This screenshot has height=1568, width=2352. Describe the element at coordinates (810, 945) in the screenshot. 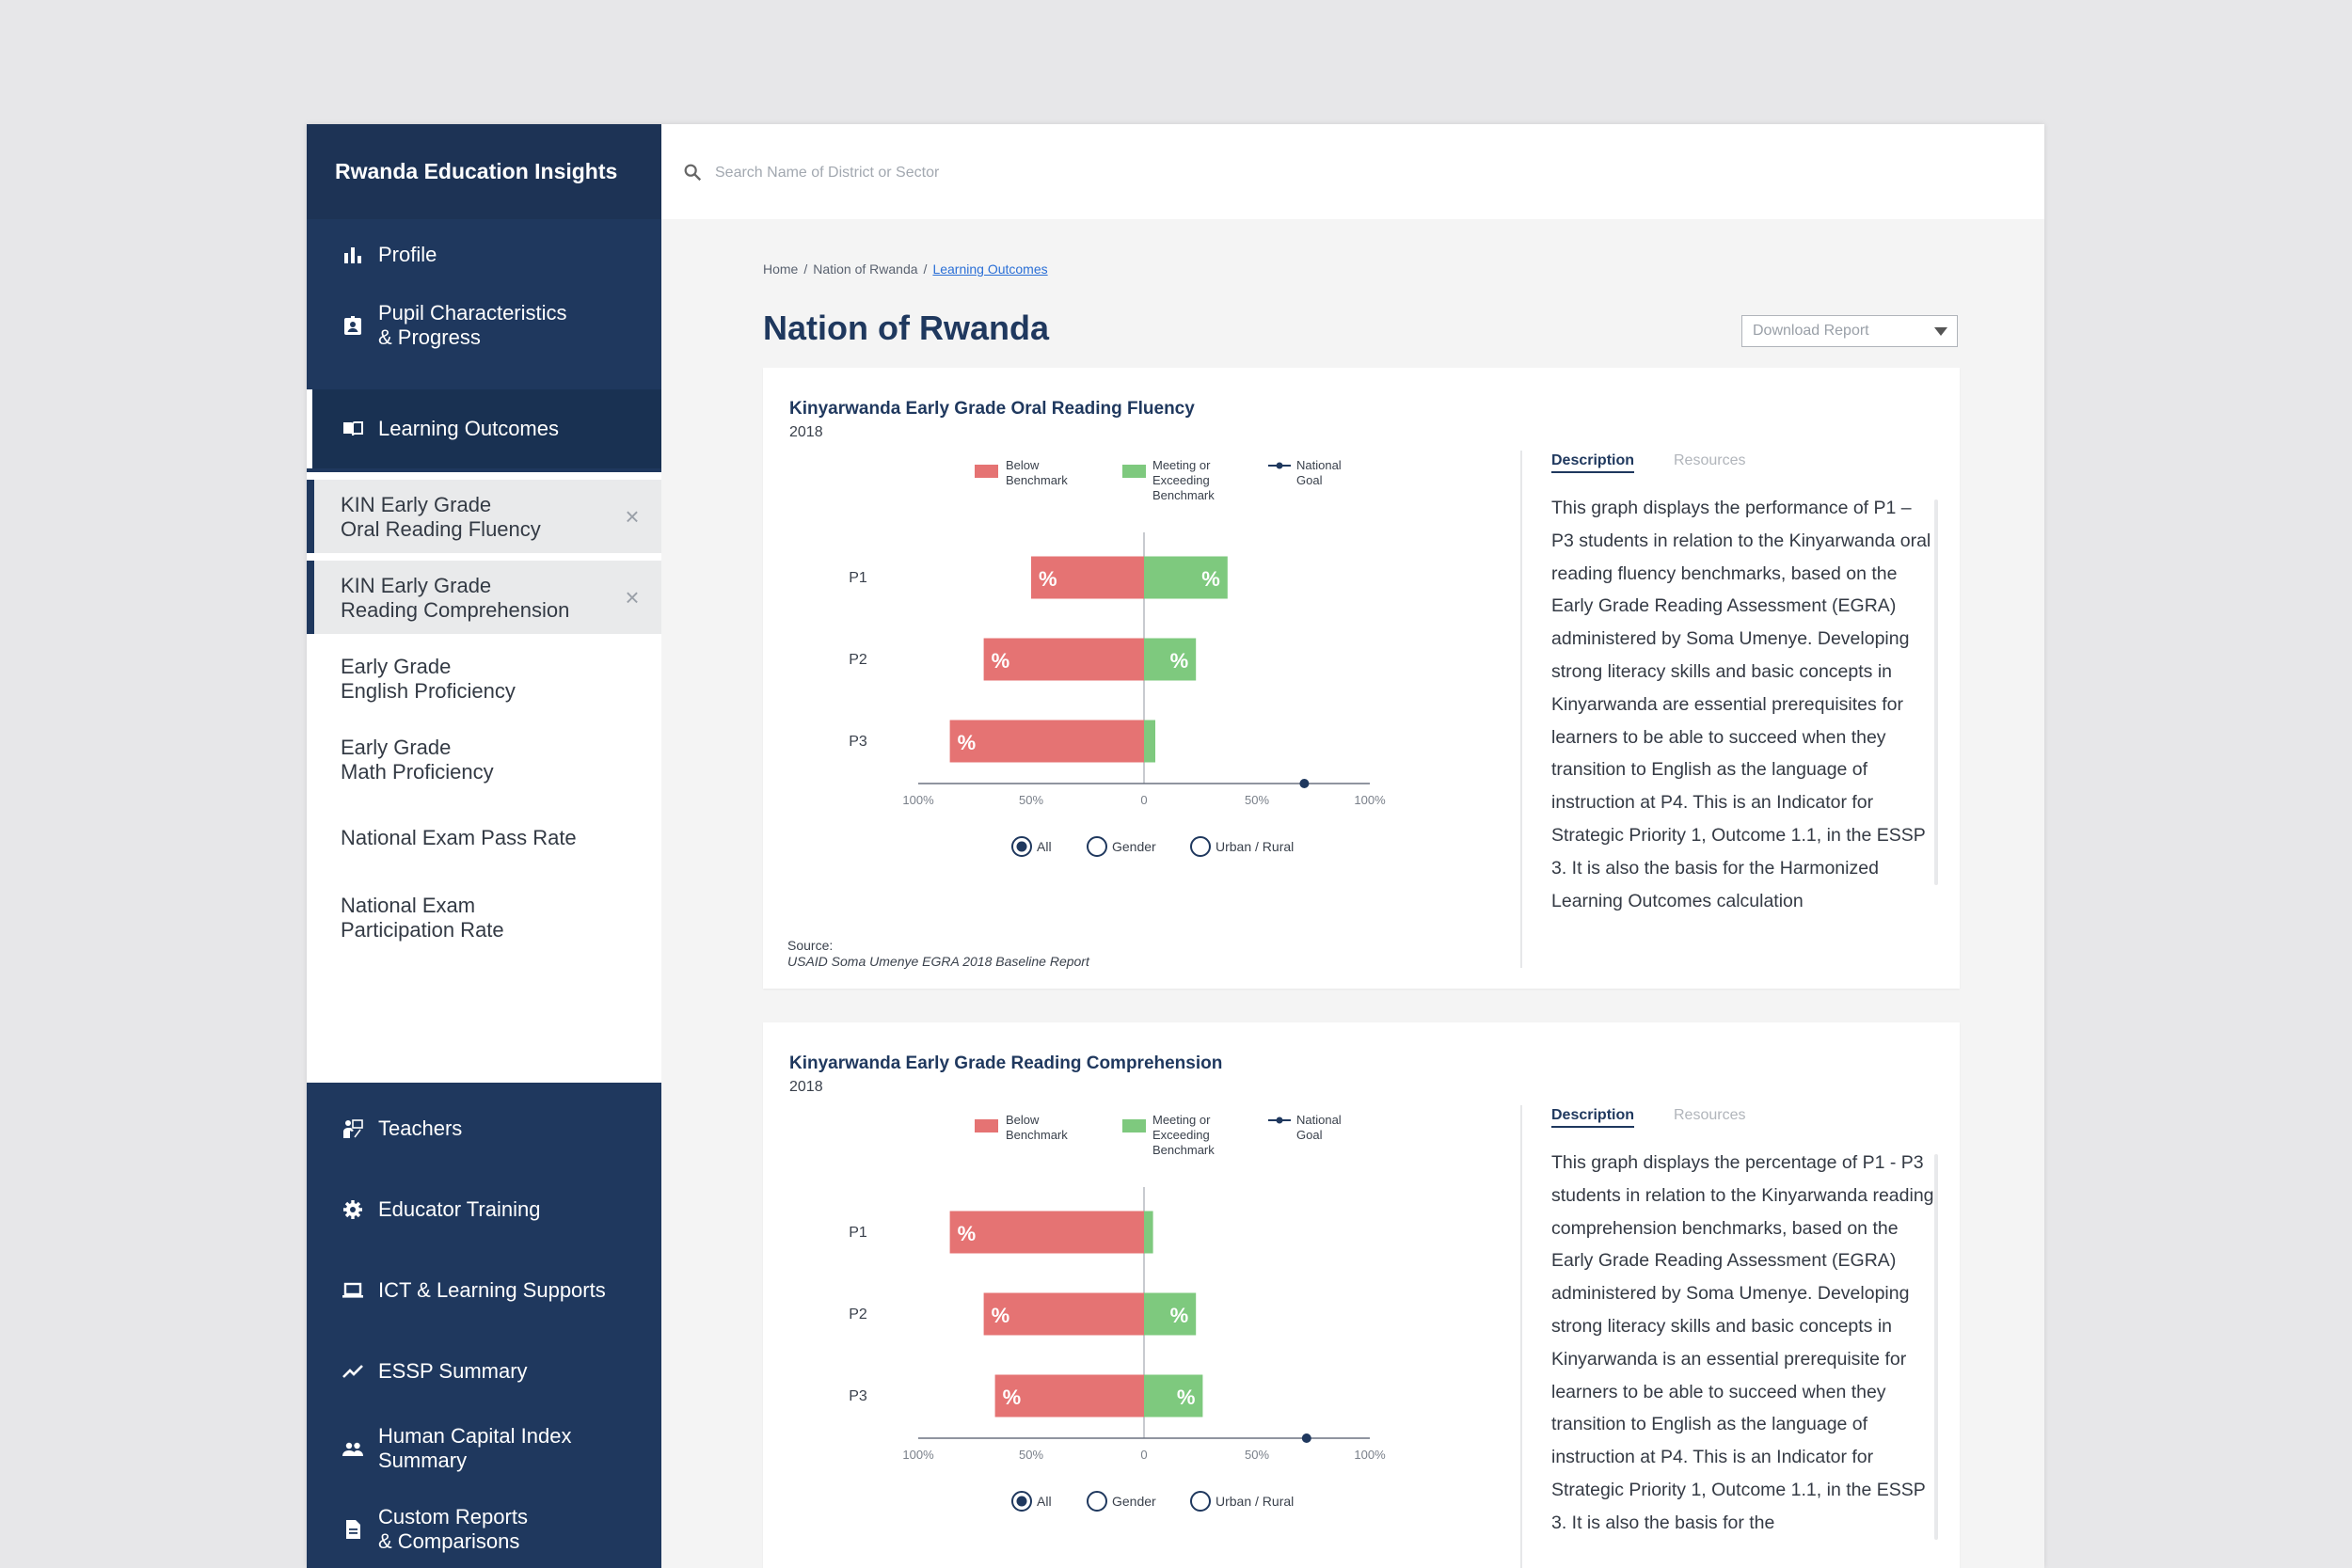

I see `source-label: Source:` at that location.